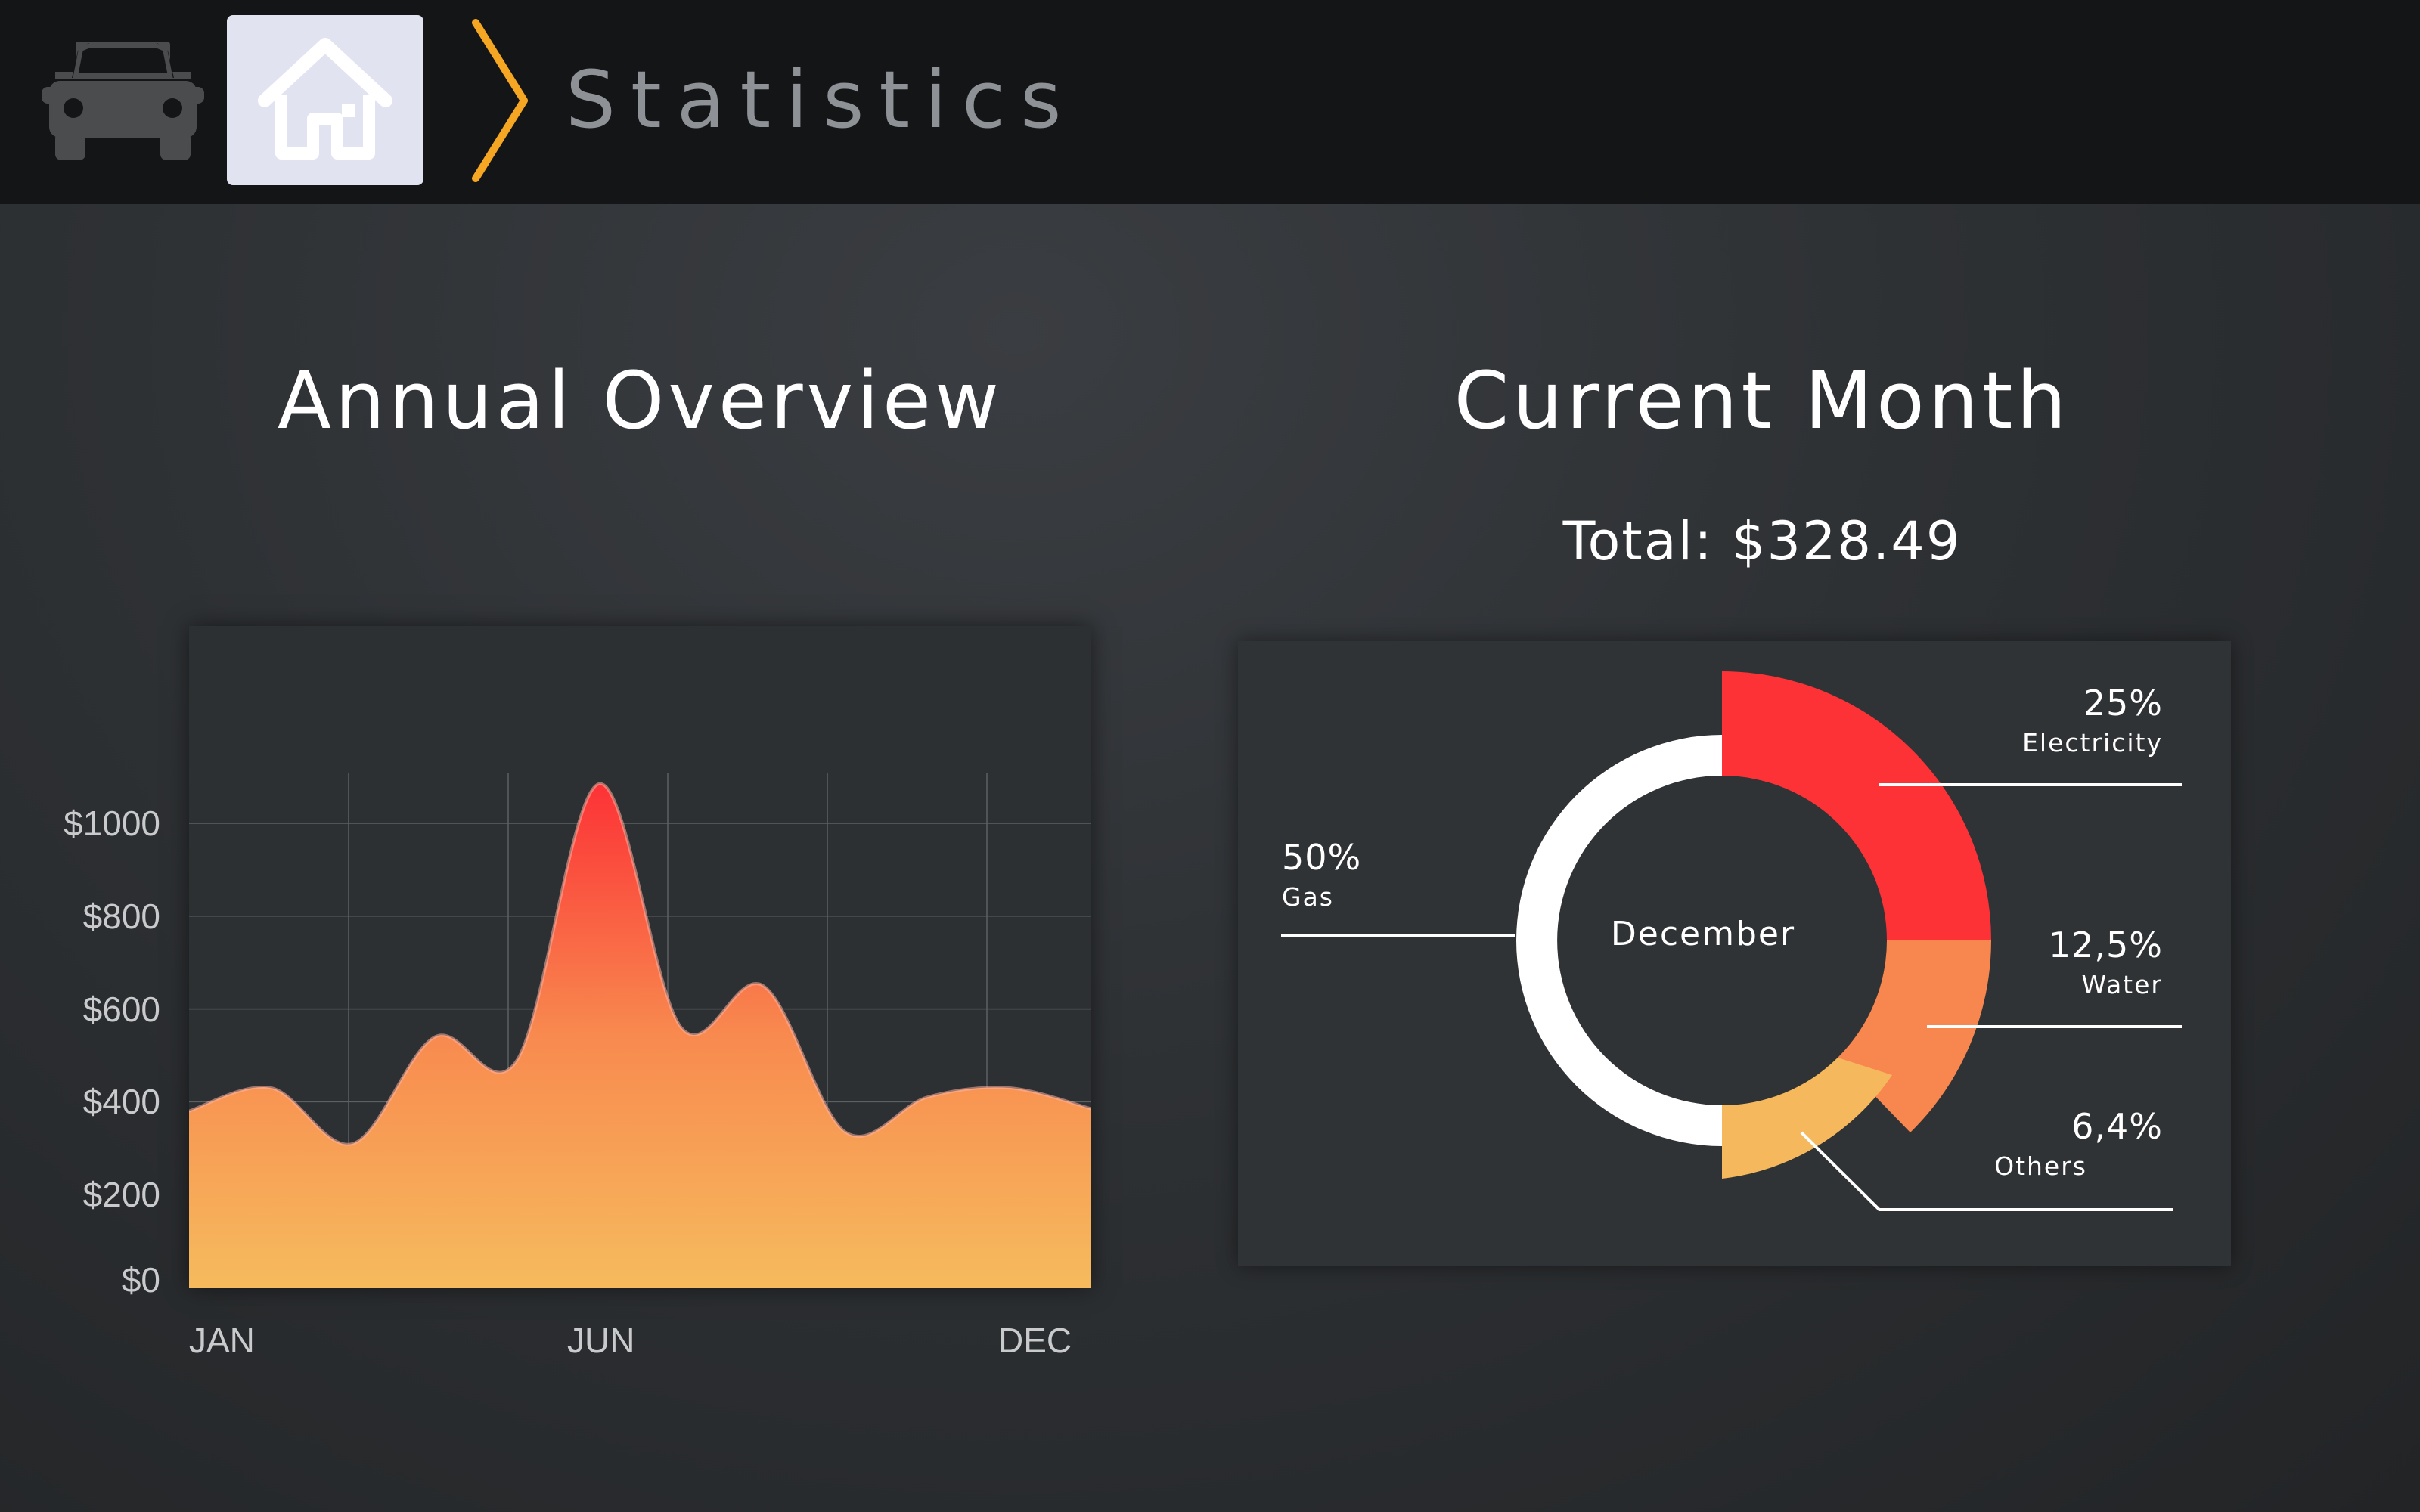  Describe the element at coordinates (1322, 858) in the screenshot. I see `gas-percent: 50%` at that location.